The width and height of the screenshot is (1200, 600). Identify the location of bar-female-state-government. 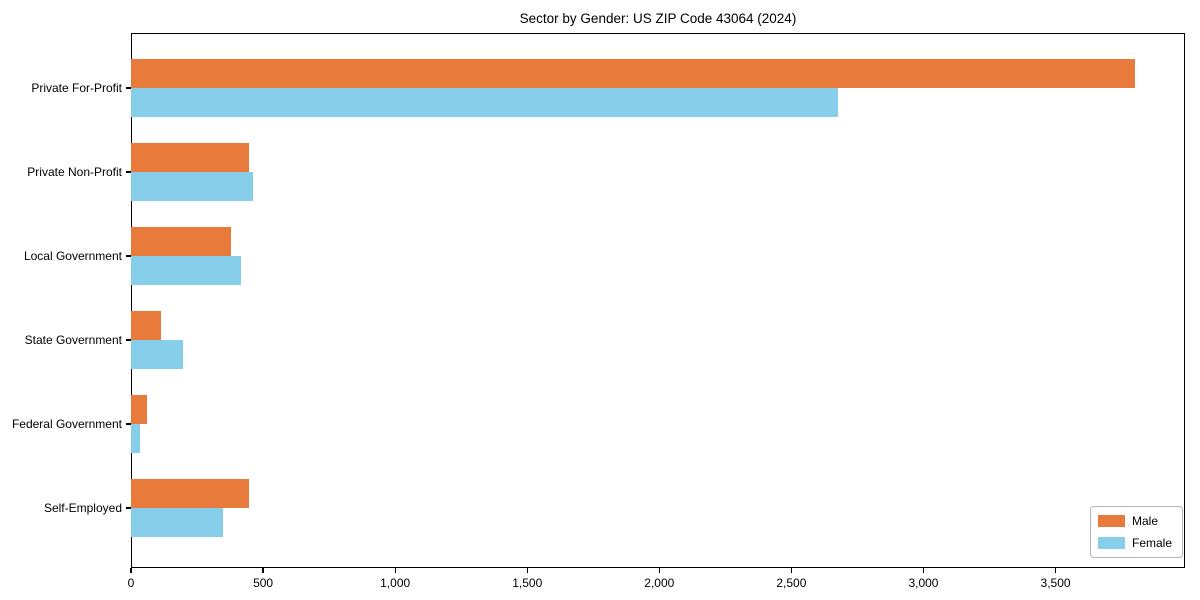
(157, 354).